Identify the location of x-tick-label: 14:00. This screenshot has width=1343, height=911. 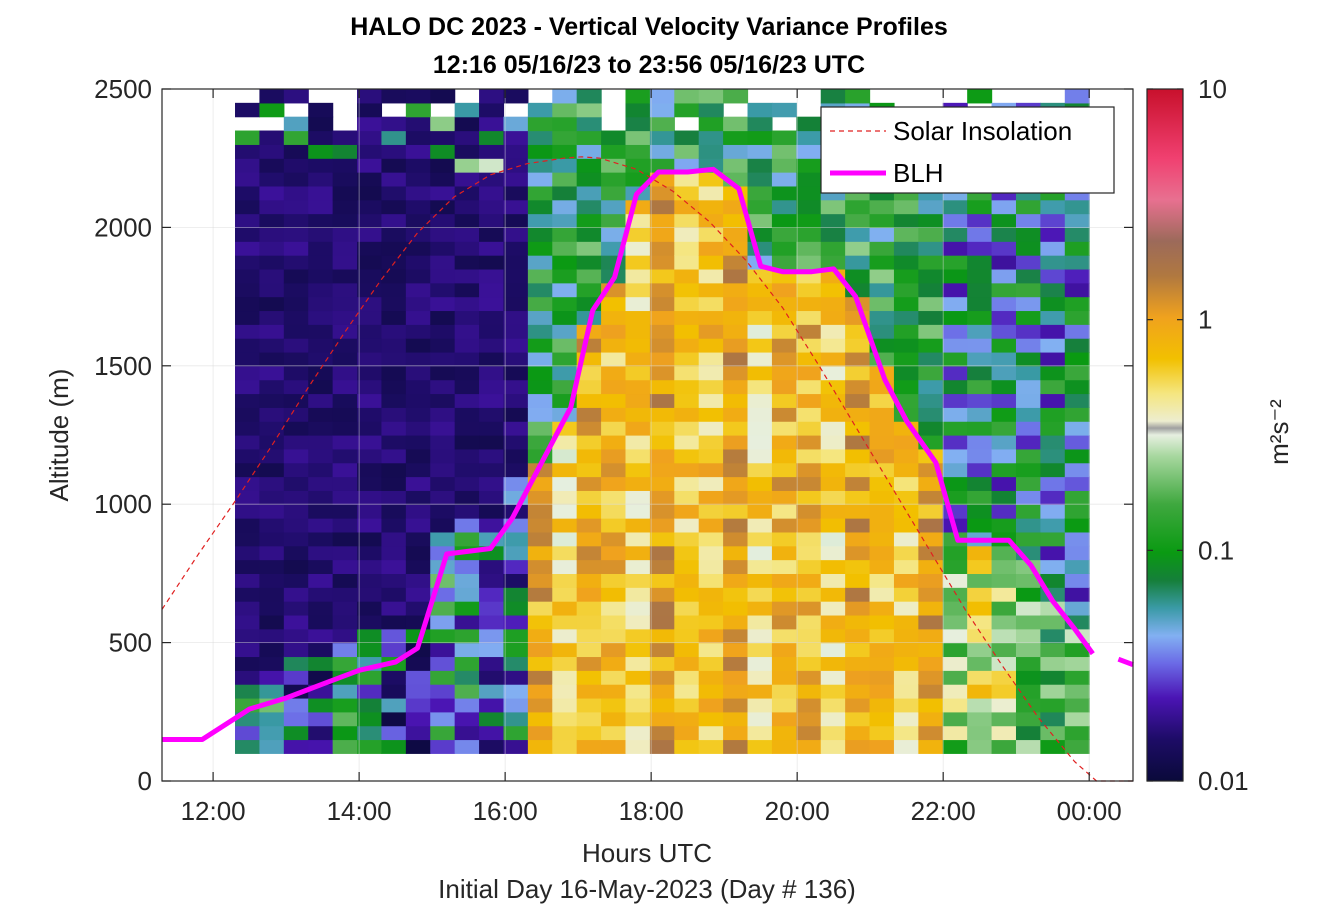
(359, 811).